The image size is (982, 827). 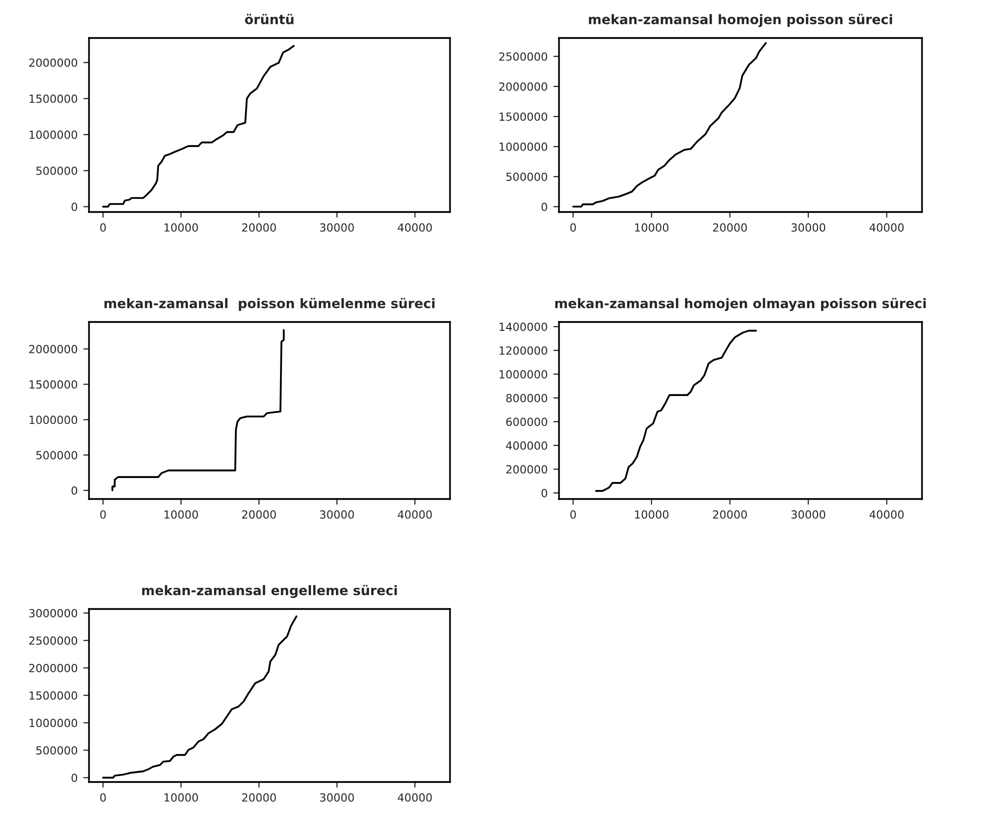 What do you see at coordinates (269, 19) in the screenshot?
I see `chart-title: örüntü` at bounding box center [269, 19].